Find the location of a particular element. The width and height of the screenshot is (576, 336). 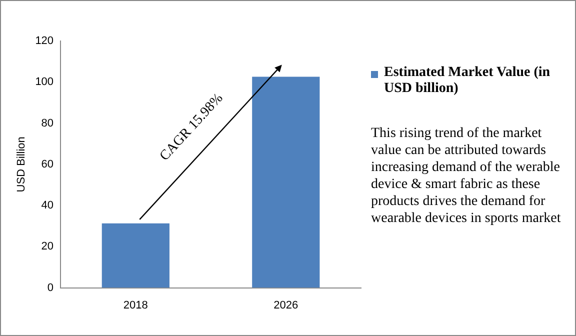

y-tick-label: 0 is located at coordinates (50, 288).